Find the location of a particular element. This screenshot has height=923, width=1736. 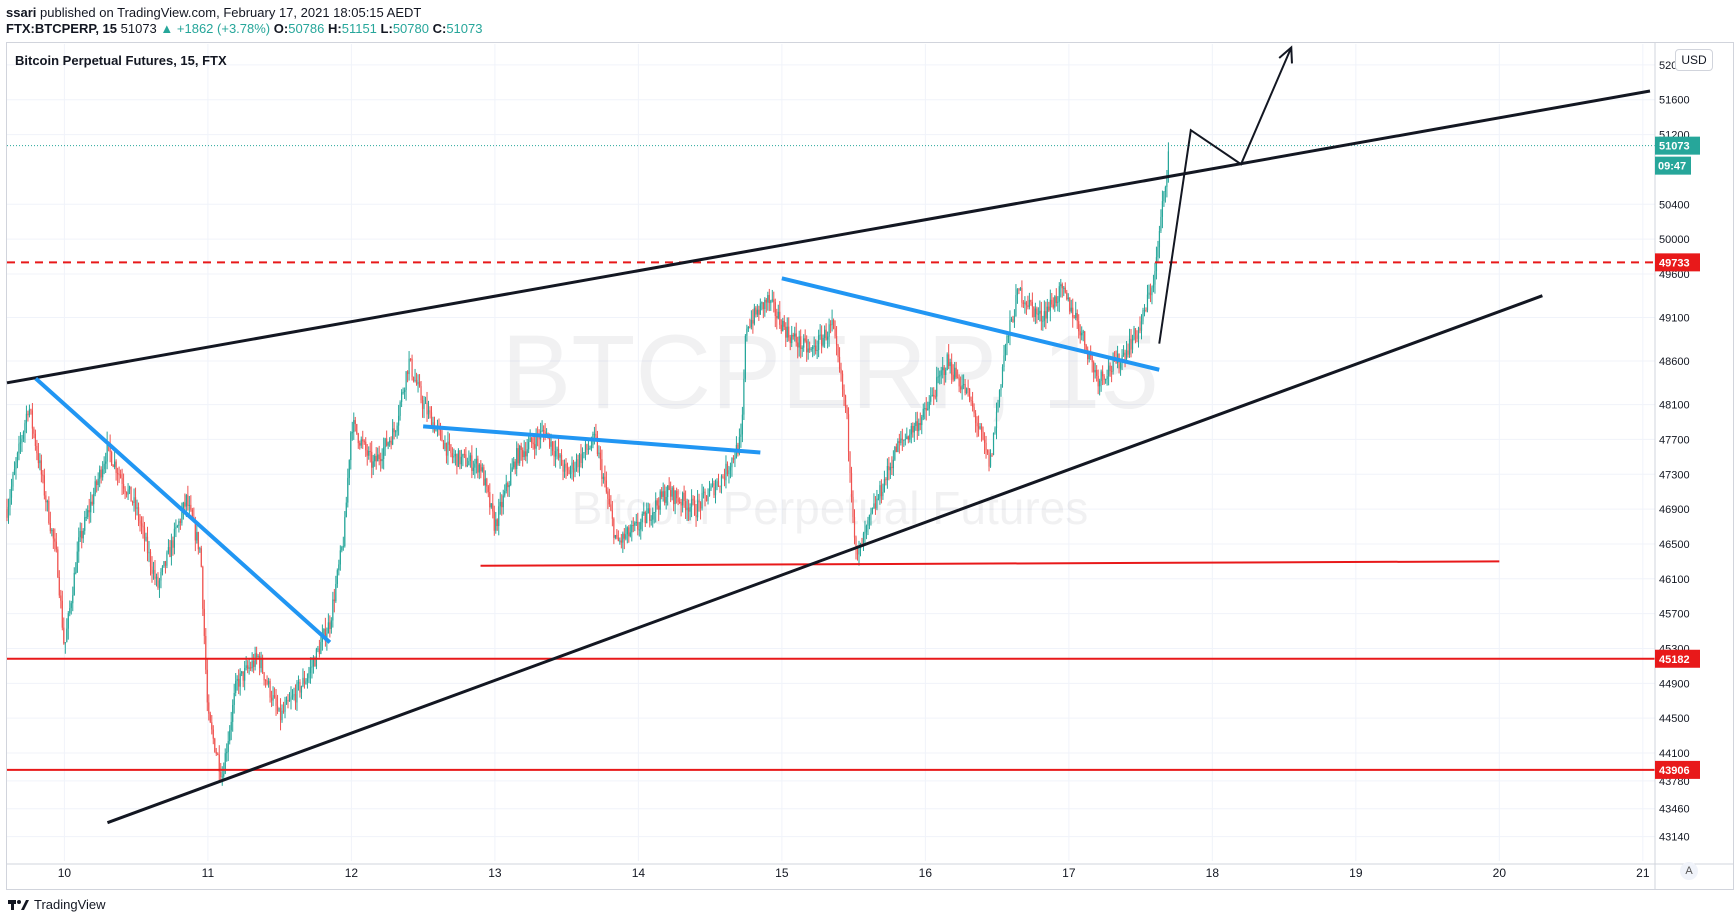

auto-scale-button: A is located at coordinates (1689, 871).